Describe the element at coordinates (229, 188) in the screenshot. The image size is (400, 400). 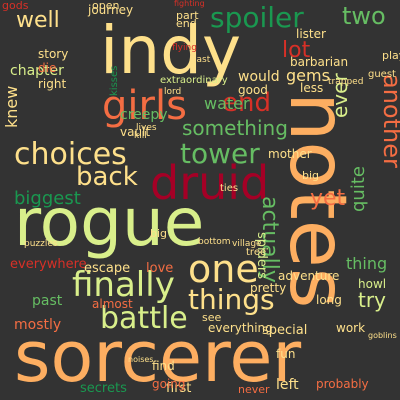
I see `word-ties: ties` at that location.